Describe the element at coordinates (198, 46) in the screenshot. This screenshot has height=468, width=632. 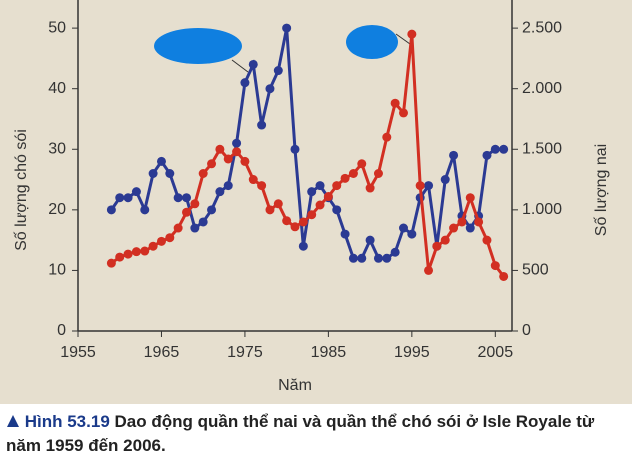
I see `cover-ellipse` at that location.